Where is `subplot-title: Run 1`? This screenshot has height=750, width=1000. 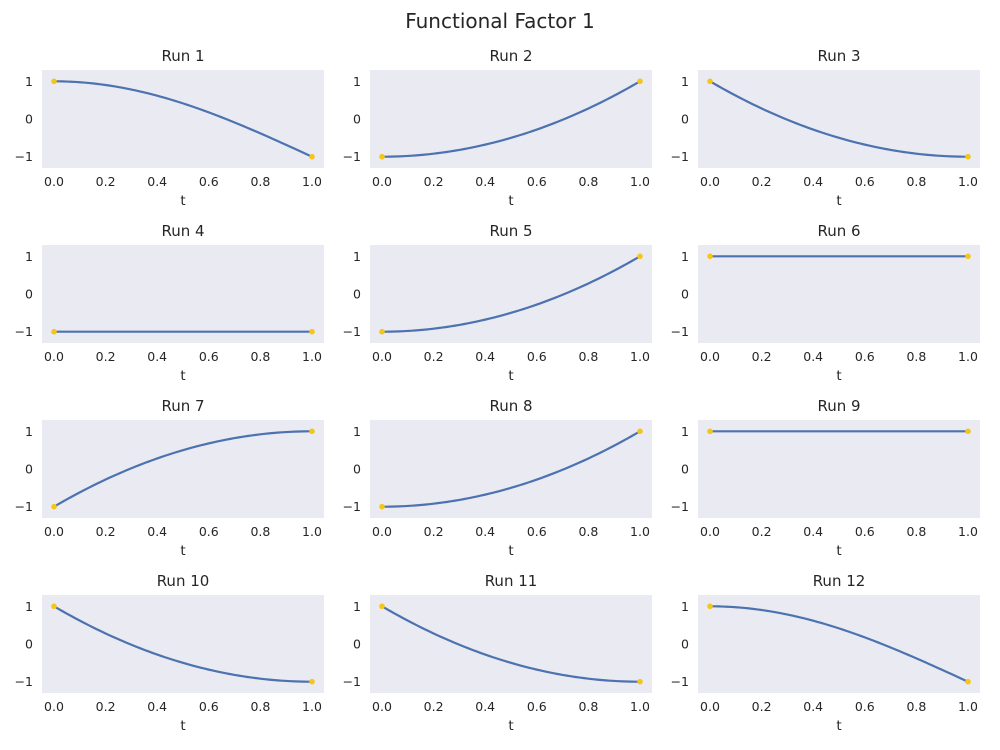 subplot-title: Run 1 is located at coordinates (182, 56).